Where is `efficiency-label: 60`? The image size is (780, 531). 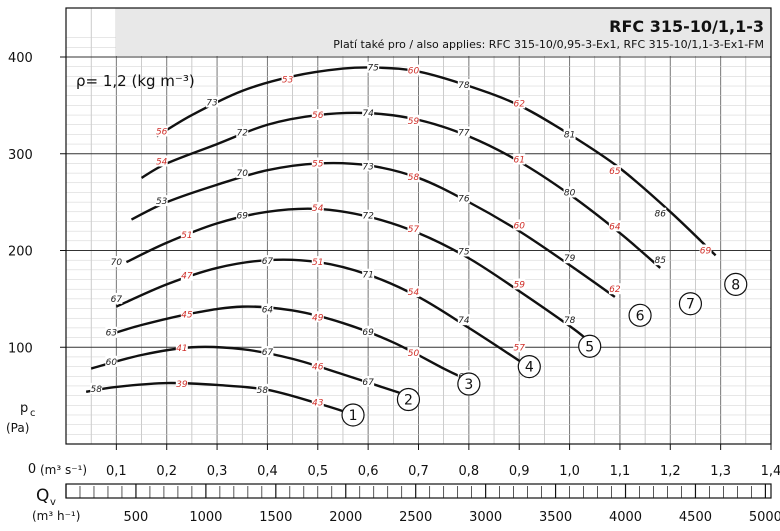
efficiency-label: 60 is located at coordinates (112, 363).